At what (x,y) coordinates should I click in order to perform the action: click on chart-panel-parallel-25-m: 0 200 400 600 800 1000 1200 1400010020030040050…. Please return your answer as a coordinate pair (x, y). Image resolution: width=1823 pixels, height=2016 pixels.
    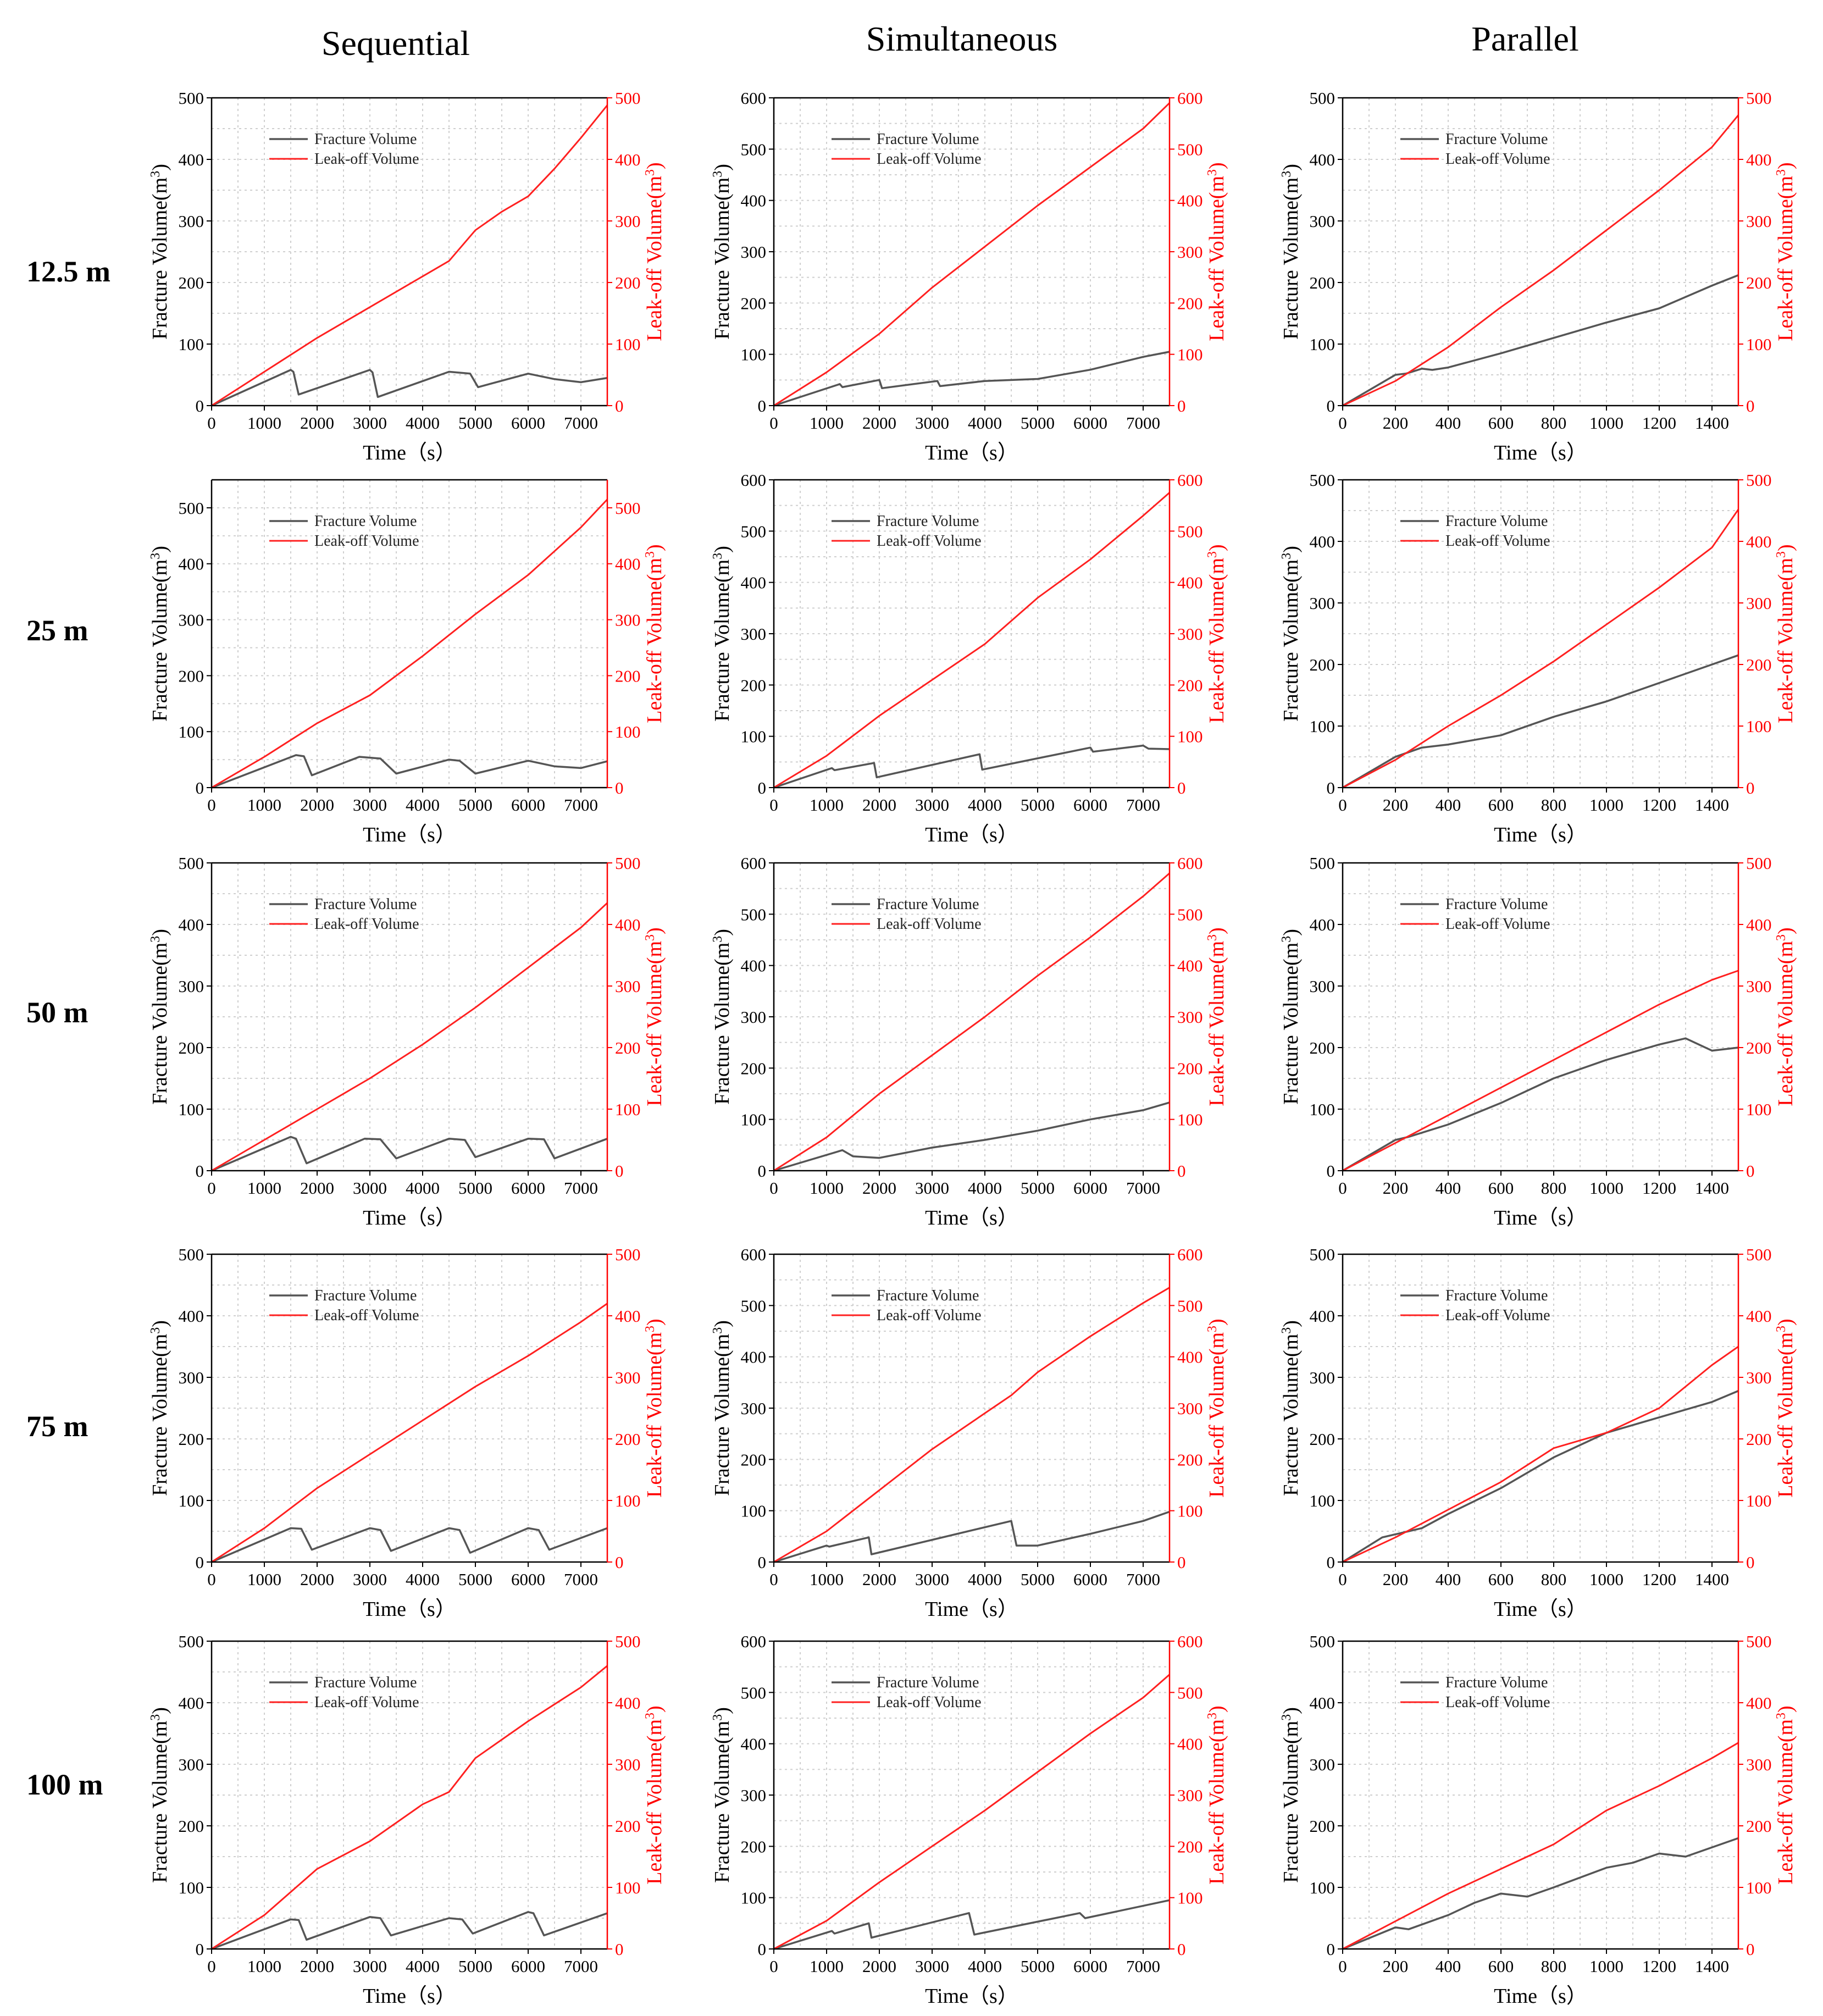
    Looking at the image, I should click on (1538, 658).